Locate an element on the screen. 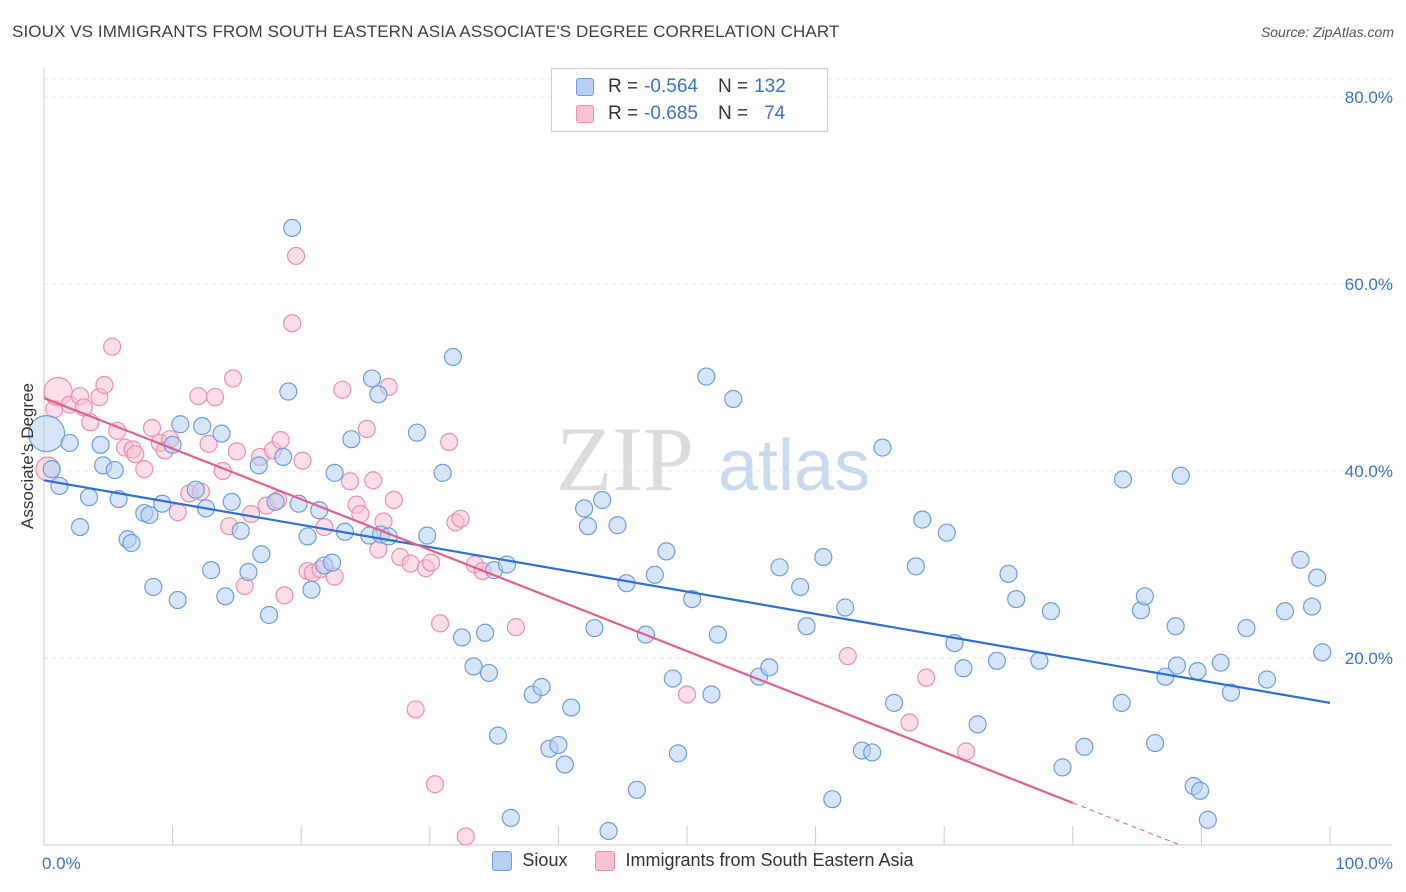  series-legend: Sioux Immigrants from South Eastern Asia is located at coordinates (703, 860).